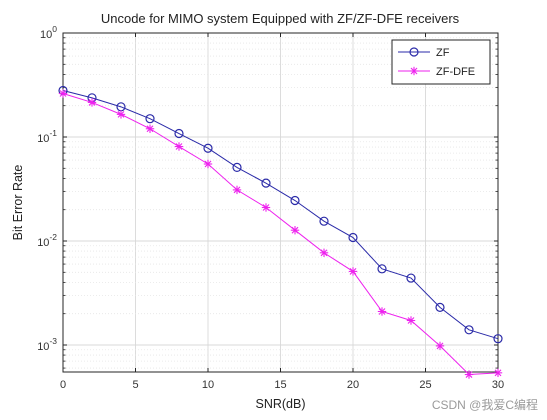  I want to click on y-axis-label: Bit Error Rate, so click(18, 203).